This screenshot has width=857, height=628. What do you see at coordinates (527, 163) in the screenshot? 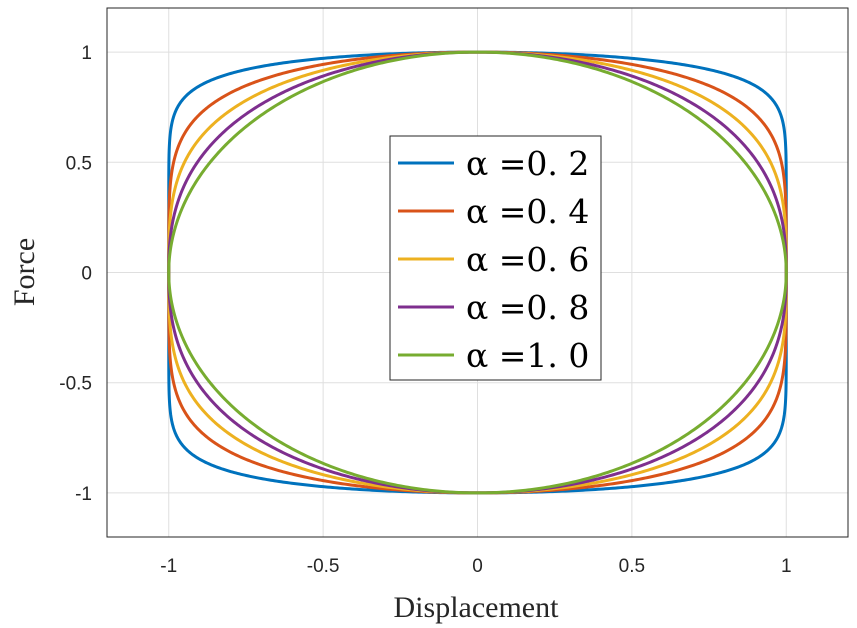
I see `legend-label-1: α =0. 2` at bounding box center [527, 163].